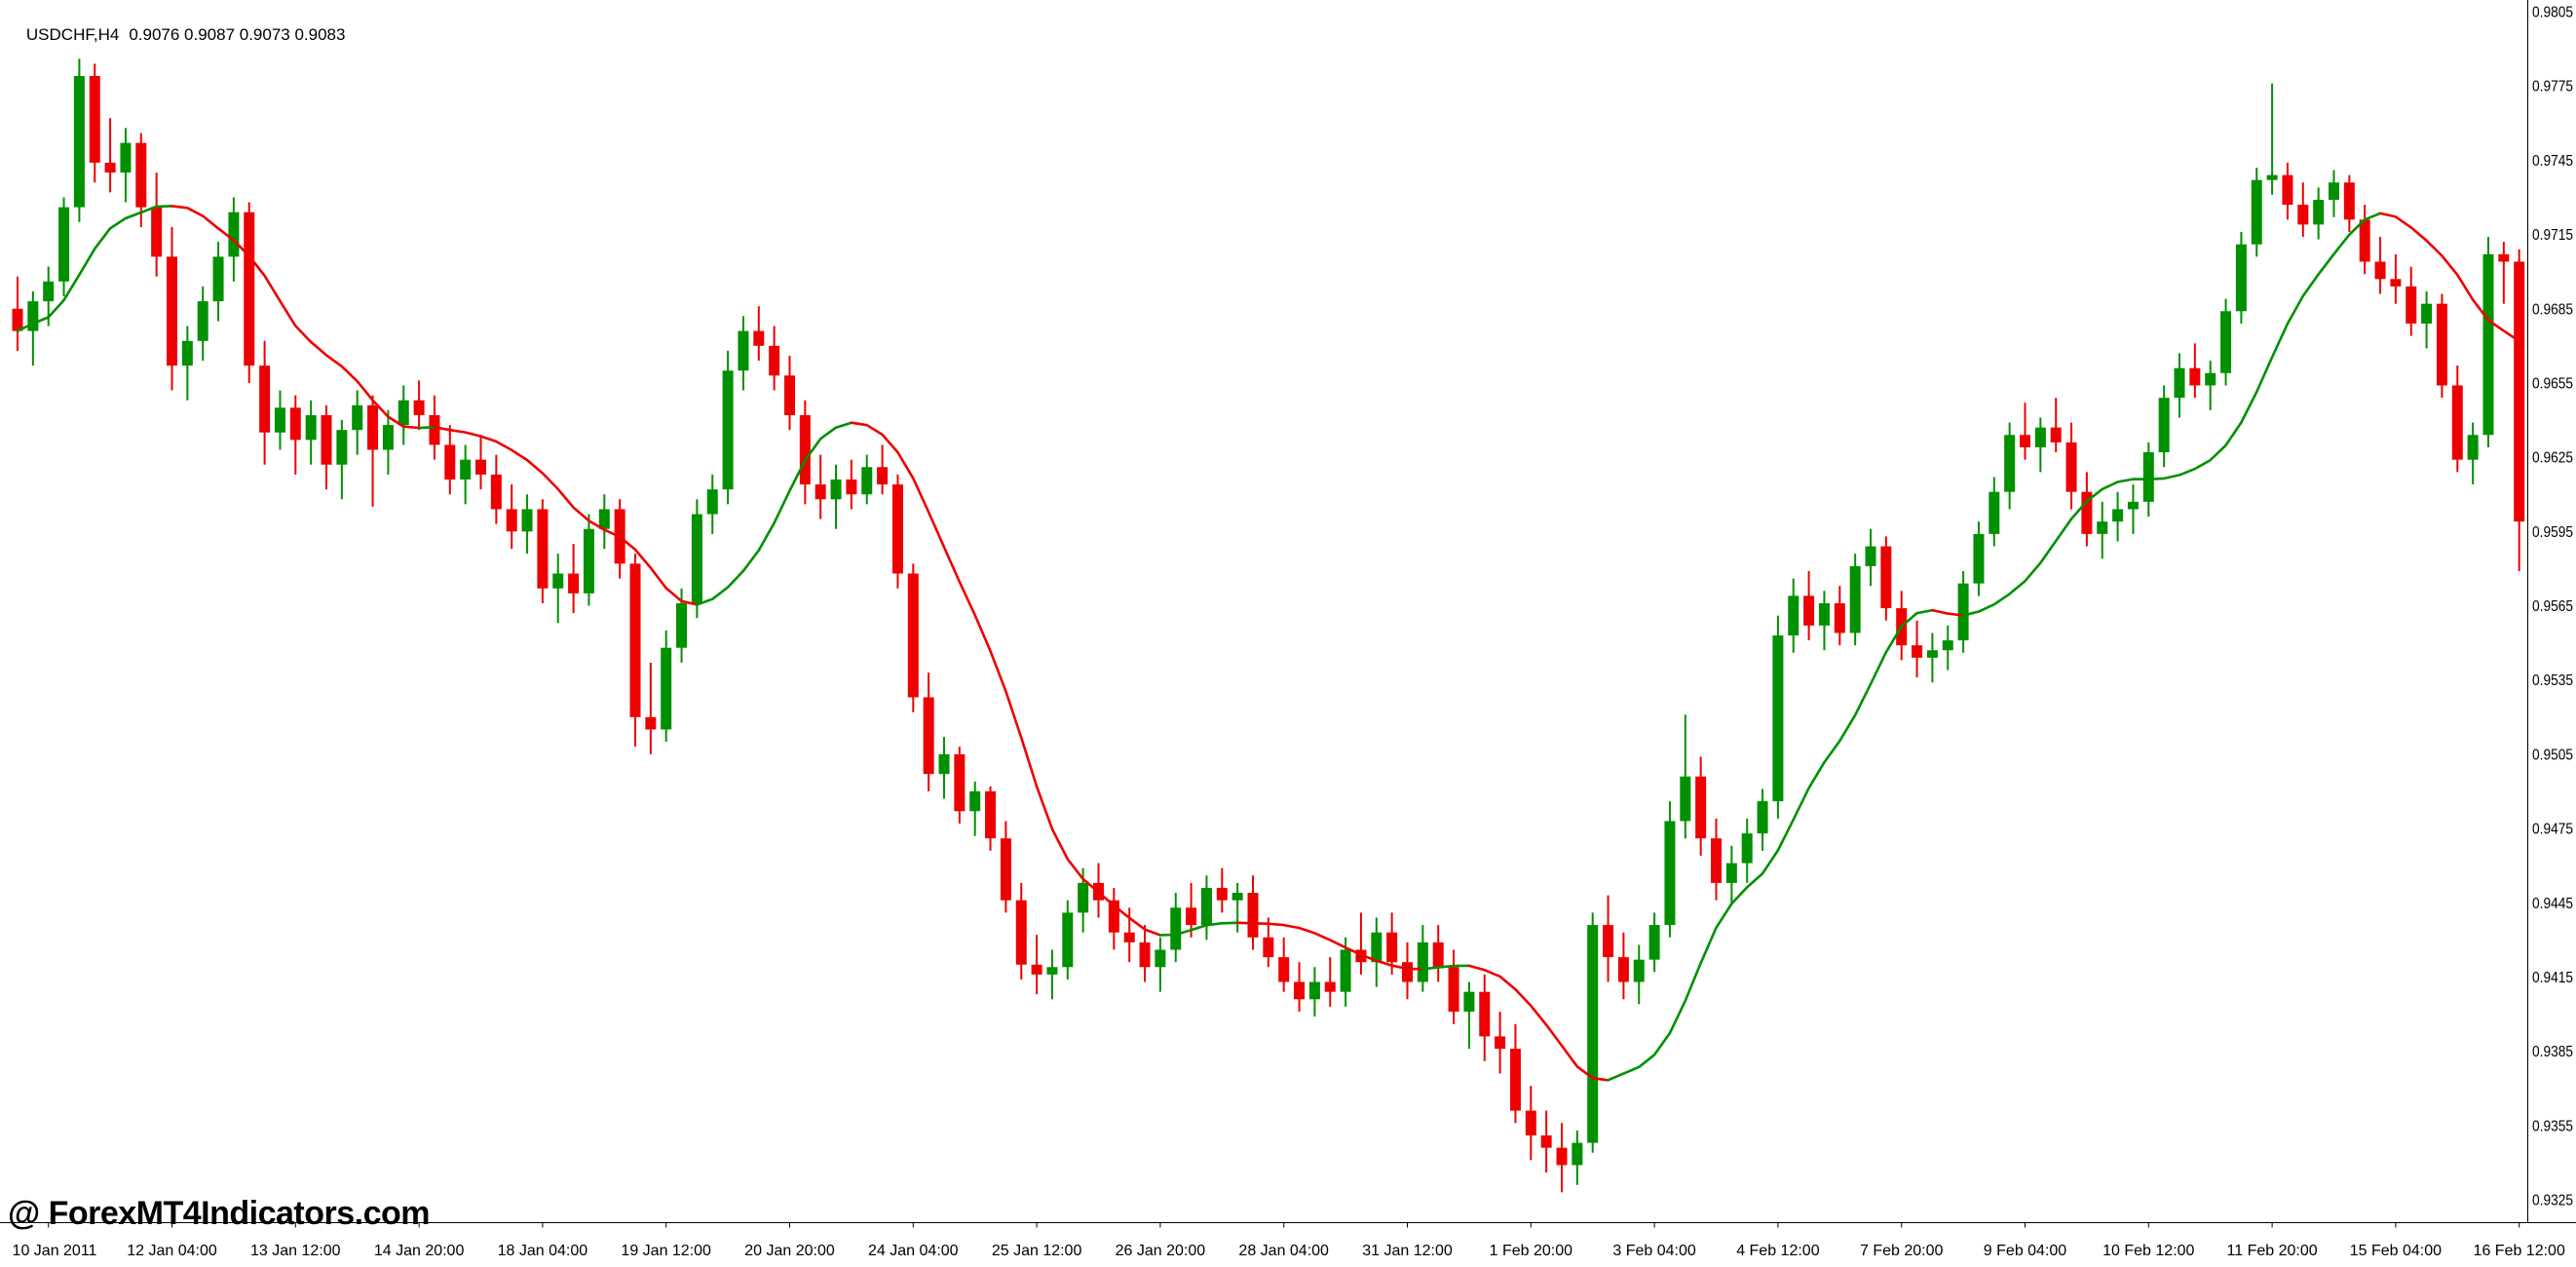 This screenshot has height=1267, width=2576. I want to click on price-axis-label: 0.9715, so click(2552, 236).